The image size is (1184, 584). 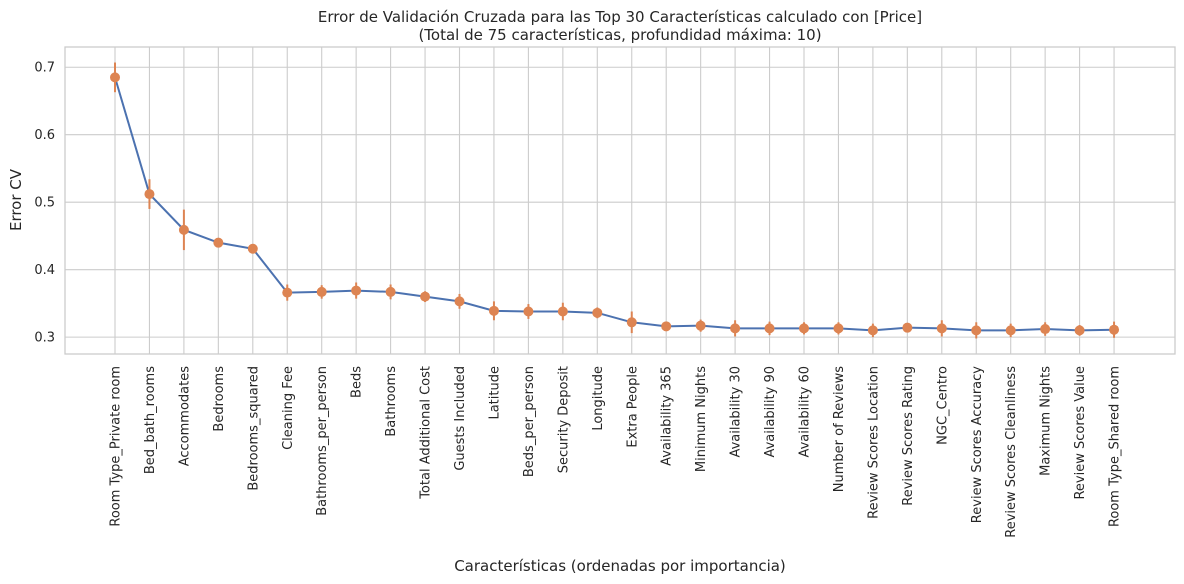 What do you see at coordinates (873, 442) in the screenshot?
I see `x-tick-label: Review Scores Location` at bounding box center [873, 442].